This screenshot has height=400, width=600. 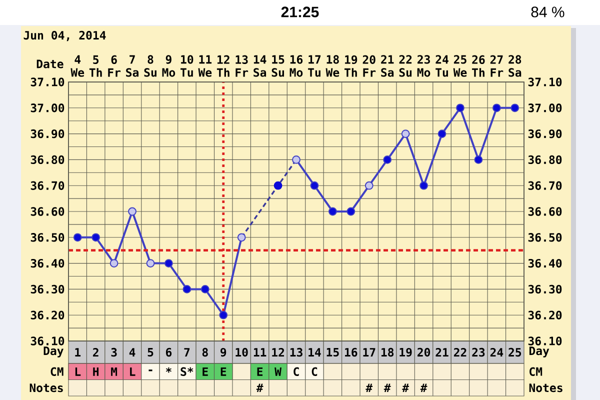 What do you see at coordinates (515, 352) in the screenshot?
I see `x-tick-label: 25` at bounding box center [515, 352].